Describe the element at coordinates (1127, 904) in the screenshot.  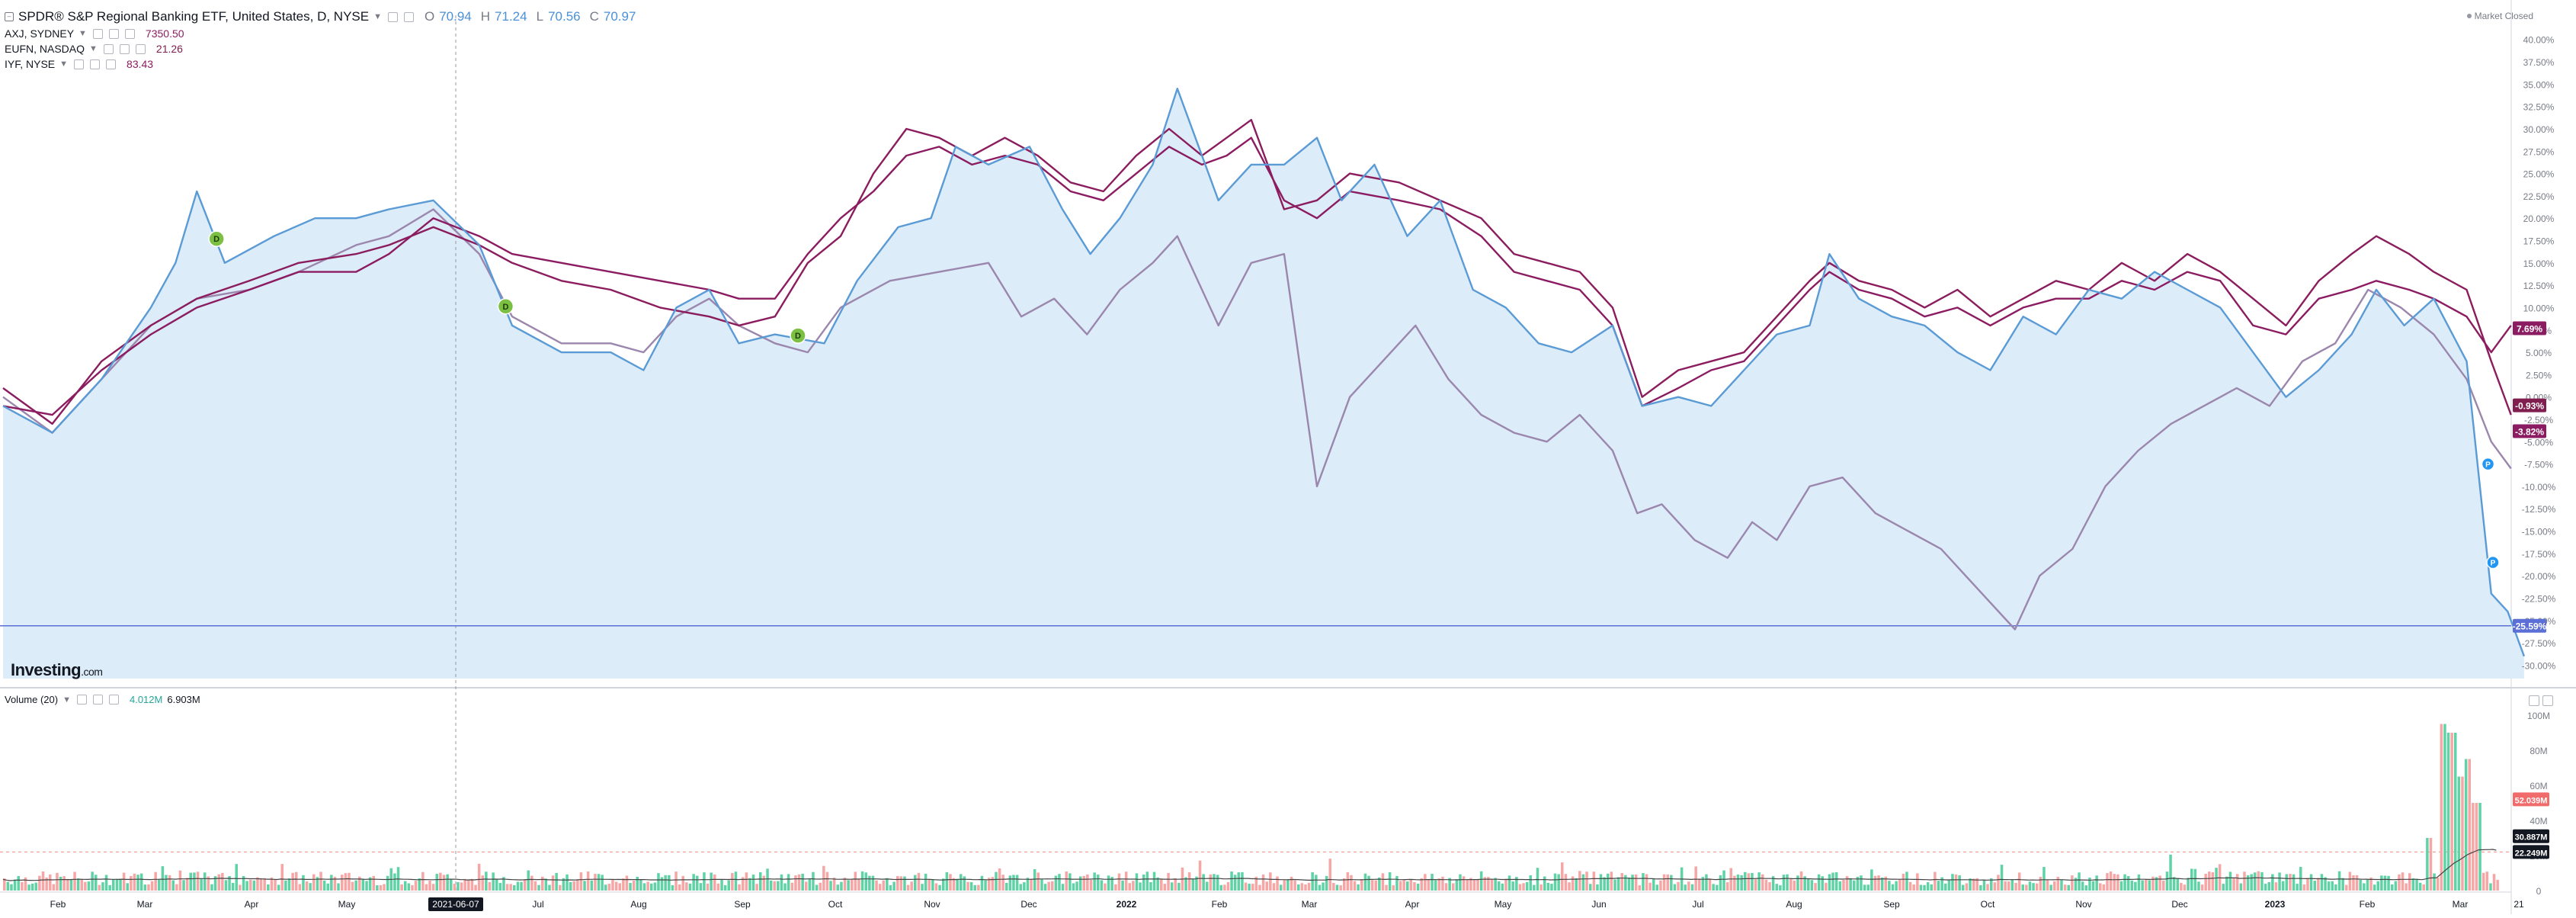
I see `x-tick-label: 2022` at that location.